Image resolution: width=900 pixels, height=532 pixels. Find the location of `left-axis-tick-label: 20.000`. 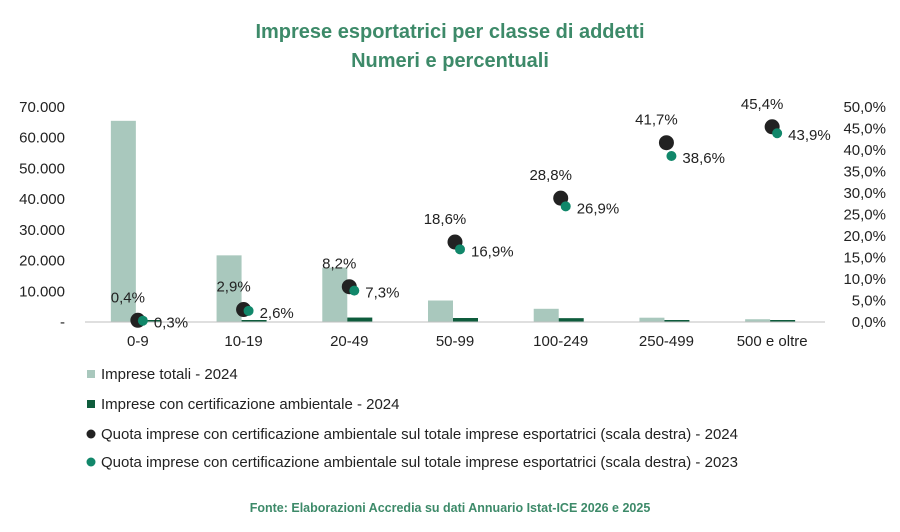

left-axis-tick-label: 20.000 is located at coordinates (42, 261).